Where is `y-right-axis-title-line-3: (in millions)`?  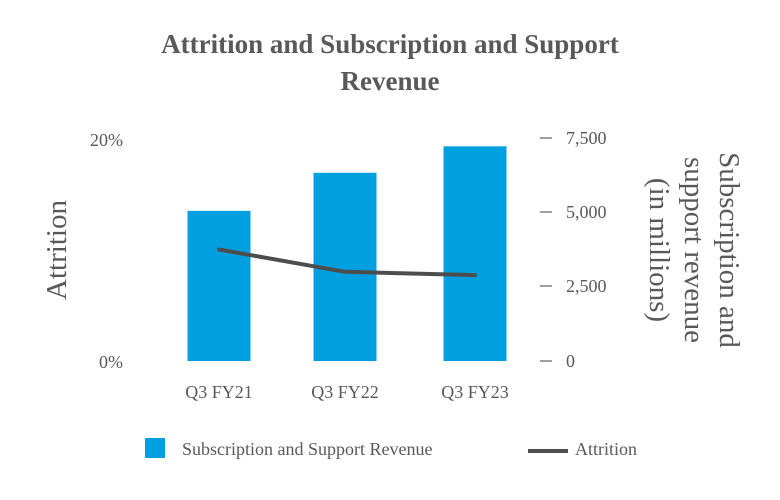
y-right-axis-title-line-3: (in millions) is located at coordinates (659, 250).